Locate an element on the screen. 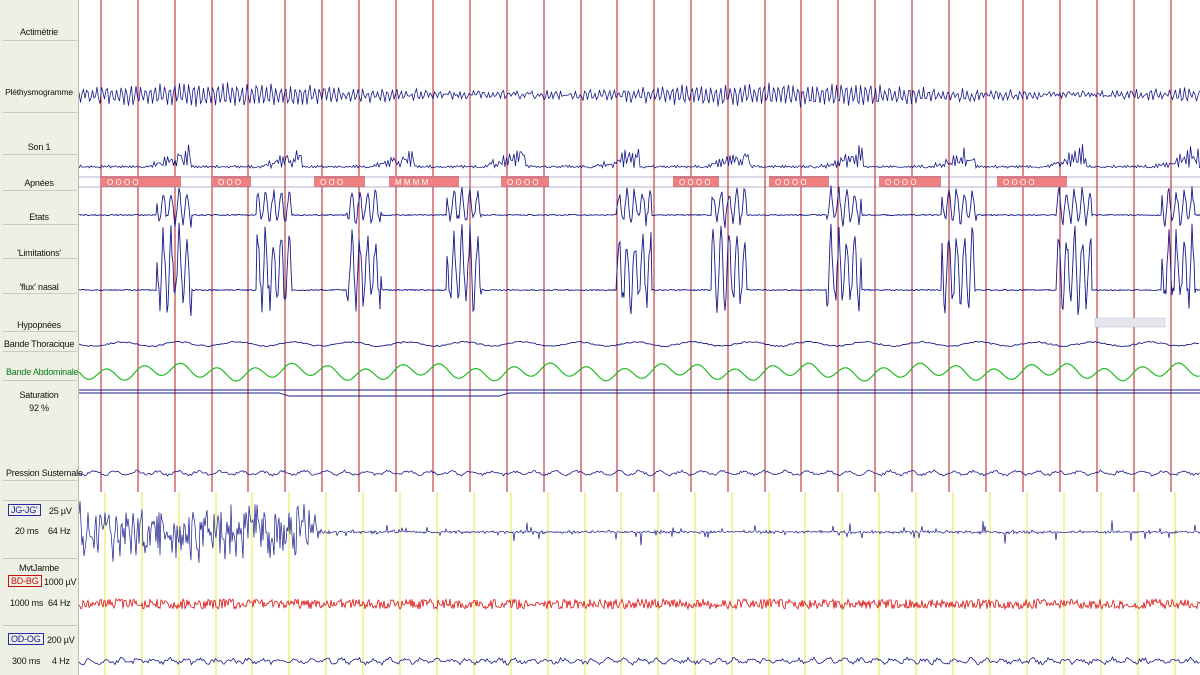  channel-label-bande-abdominale: Bande Abdominale is located at coordinates (42, 372).